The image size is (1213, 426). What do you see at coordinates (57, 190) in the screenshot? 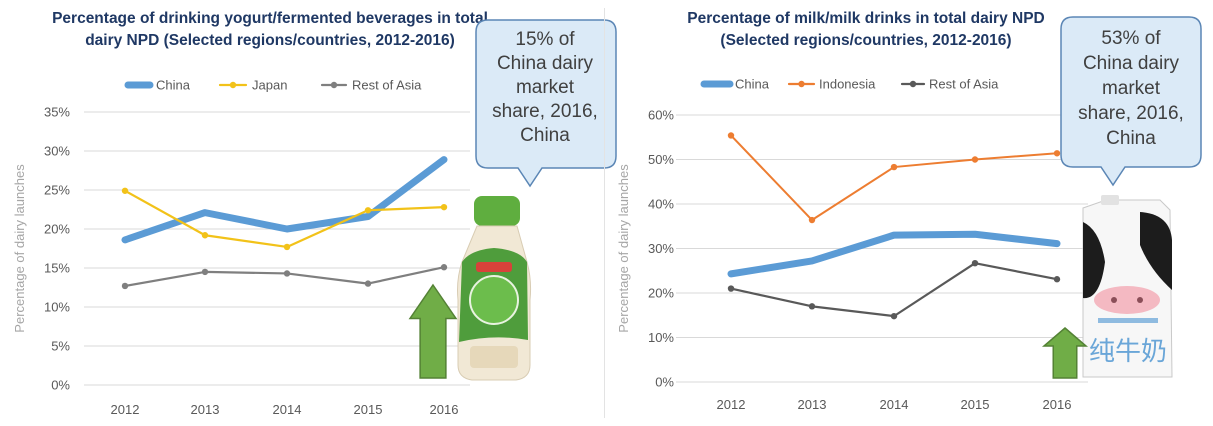
I see `y-tick-label: 25%` at bounding box center [57, 190].